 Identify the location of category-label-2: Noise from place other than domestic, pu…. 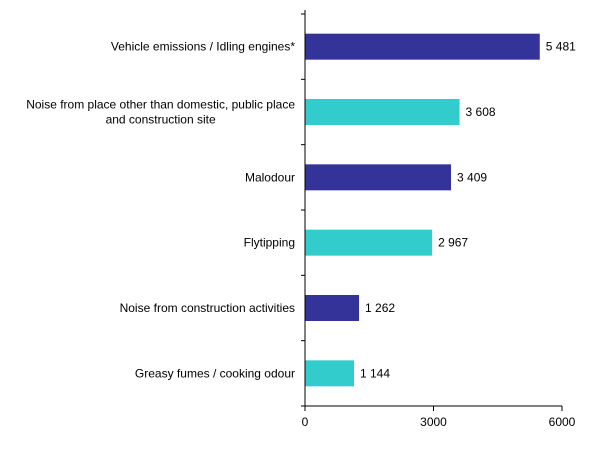
(160, 112).